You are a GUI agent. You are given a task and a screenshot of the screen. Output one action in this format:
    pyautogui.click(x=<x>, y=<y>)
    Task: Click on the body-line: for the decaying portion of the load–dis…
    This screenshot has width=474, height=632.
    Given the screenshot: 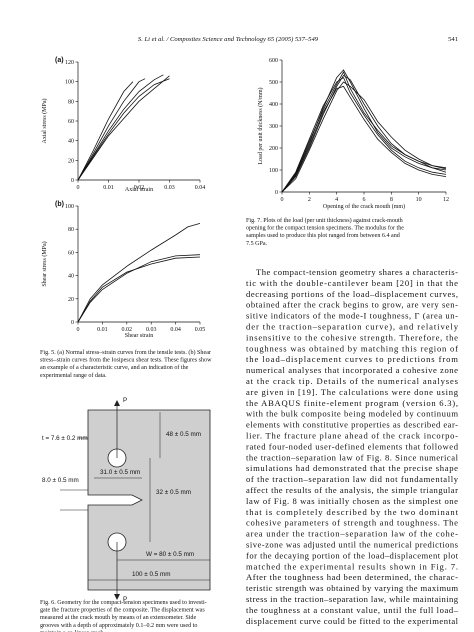 What is the action you would take?
    pyautogui.click(x=352, y=555)
    